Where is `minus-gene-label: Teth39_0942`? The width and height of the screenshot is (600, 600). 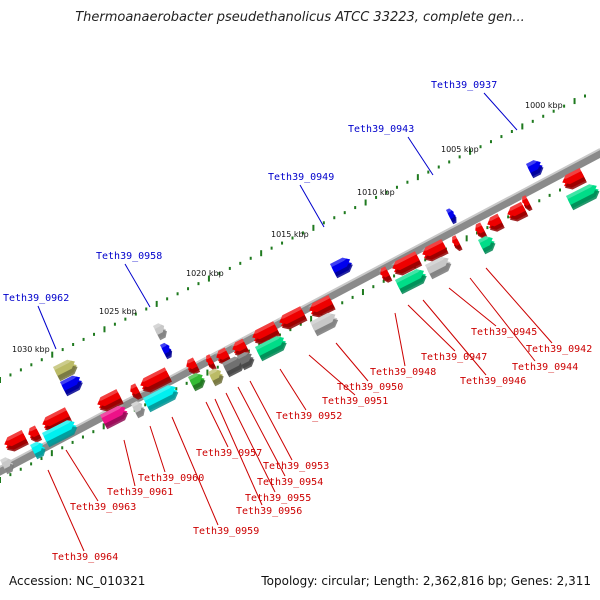
minus-gene-label: Teth39_0942 is located at coordinates (559, 349).